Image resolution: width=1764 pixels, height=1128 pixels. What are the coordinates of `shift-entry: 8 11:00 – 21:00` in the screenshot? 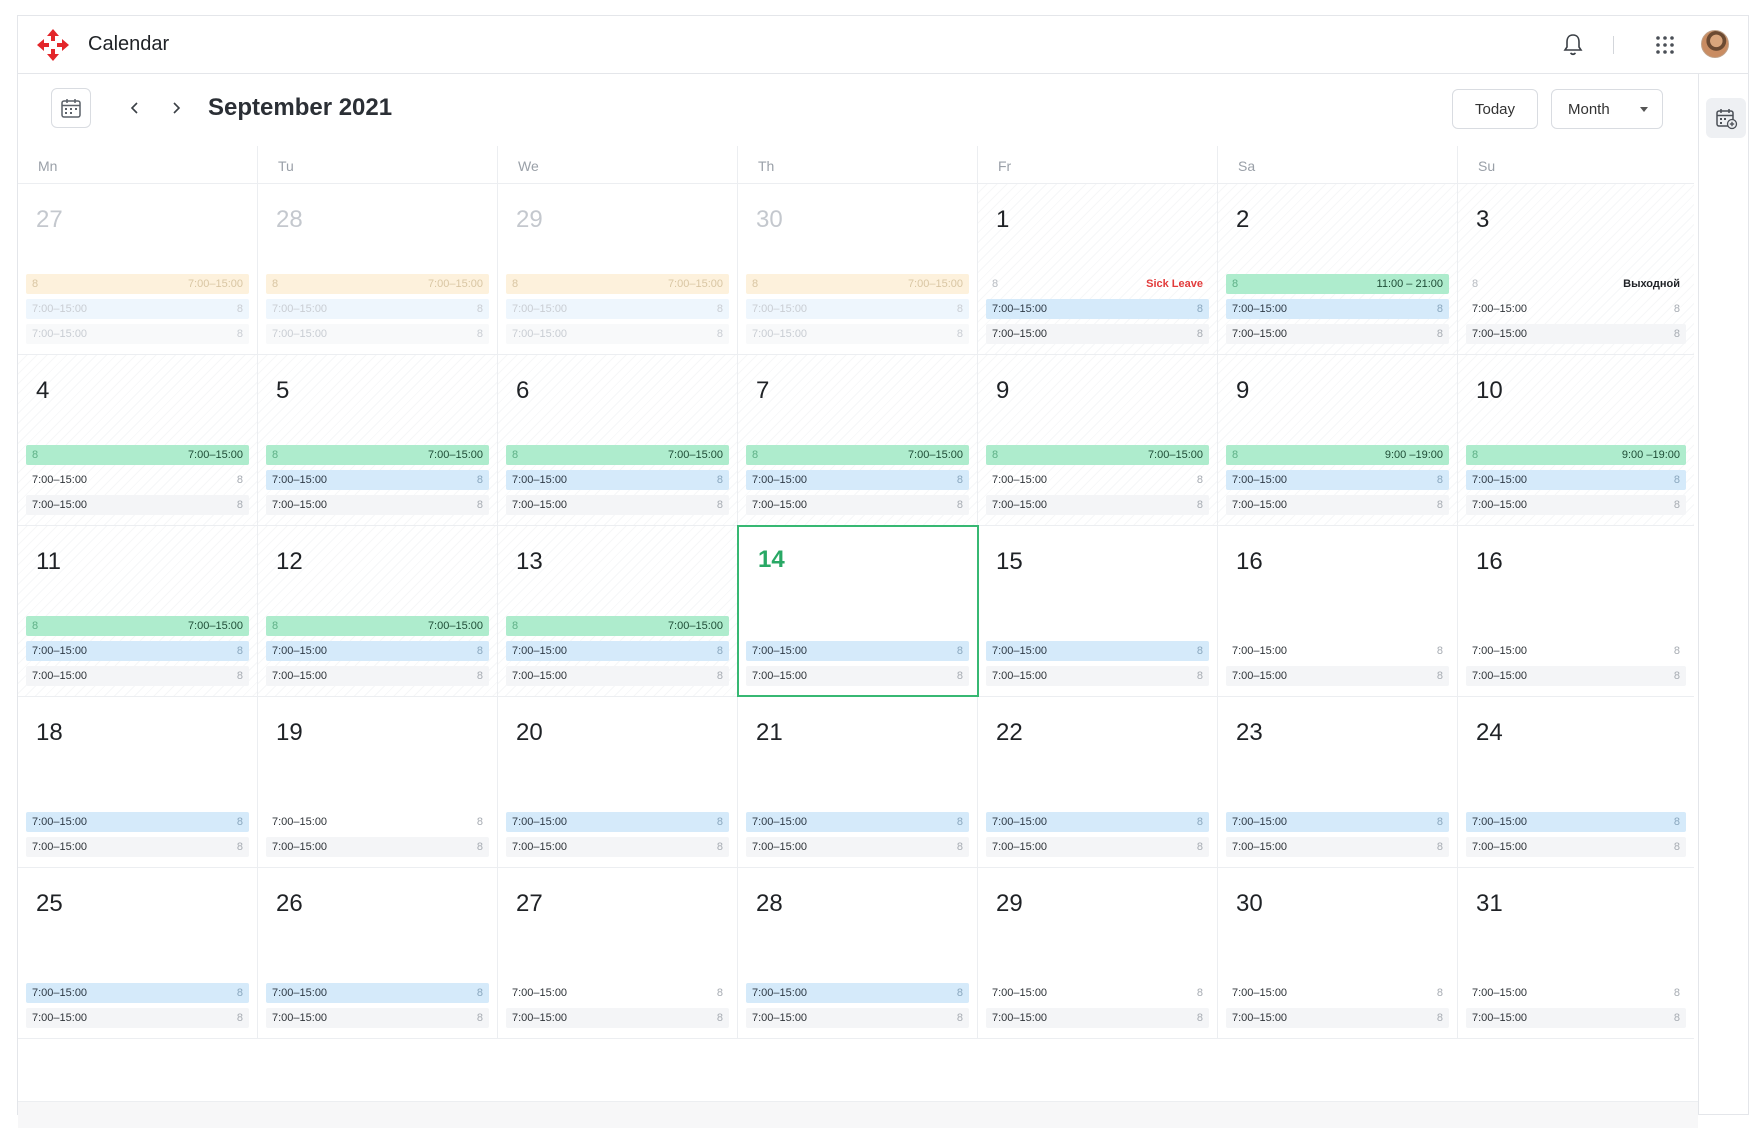 It's located at (1337, 284).